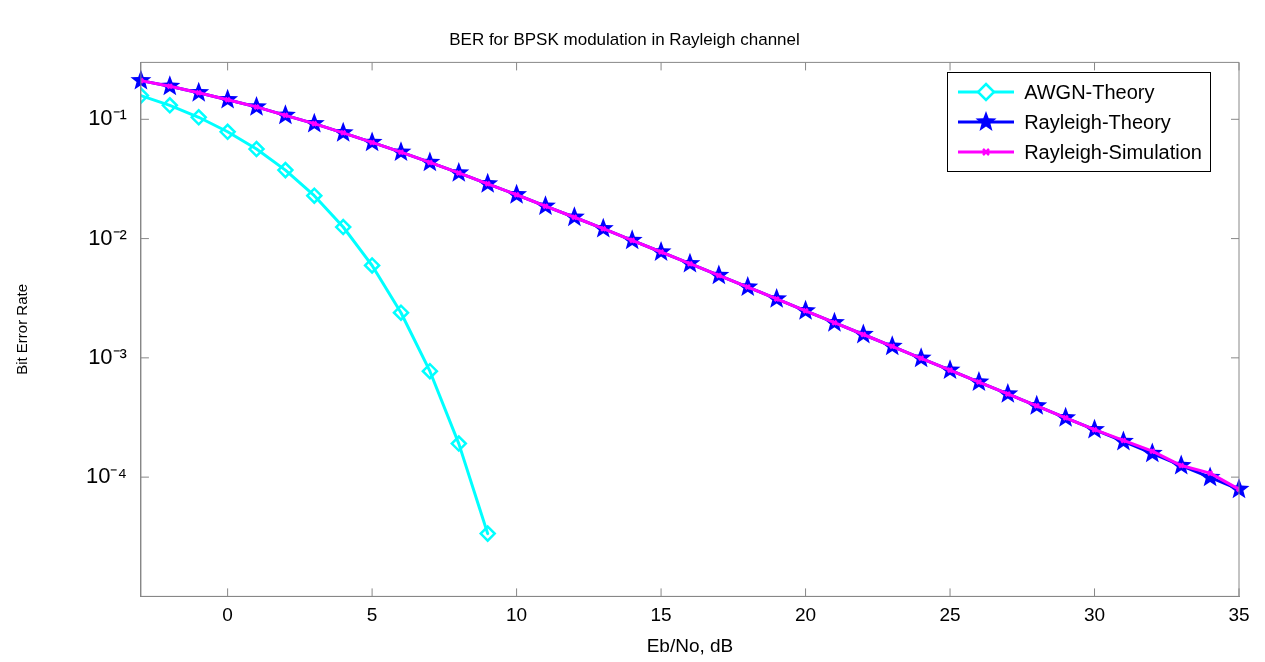  I want to click on x-tick-label: 20, so click(805, 615).